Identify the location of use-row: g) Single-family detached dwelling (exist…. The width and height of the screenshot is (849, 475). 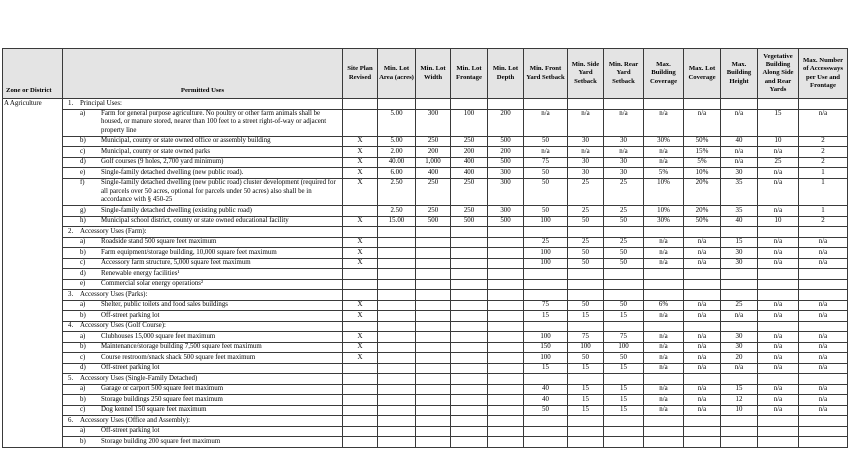
(425, 211).